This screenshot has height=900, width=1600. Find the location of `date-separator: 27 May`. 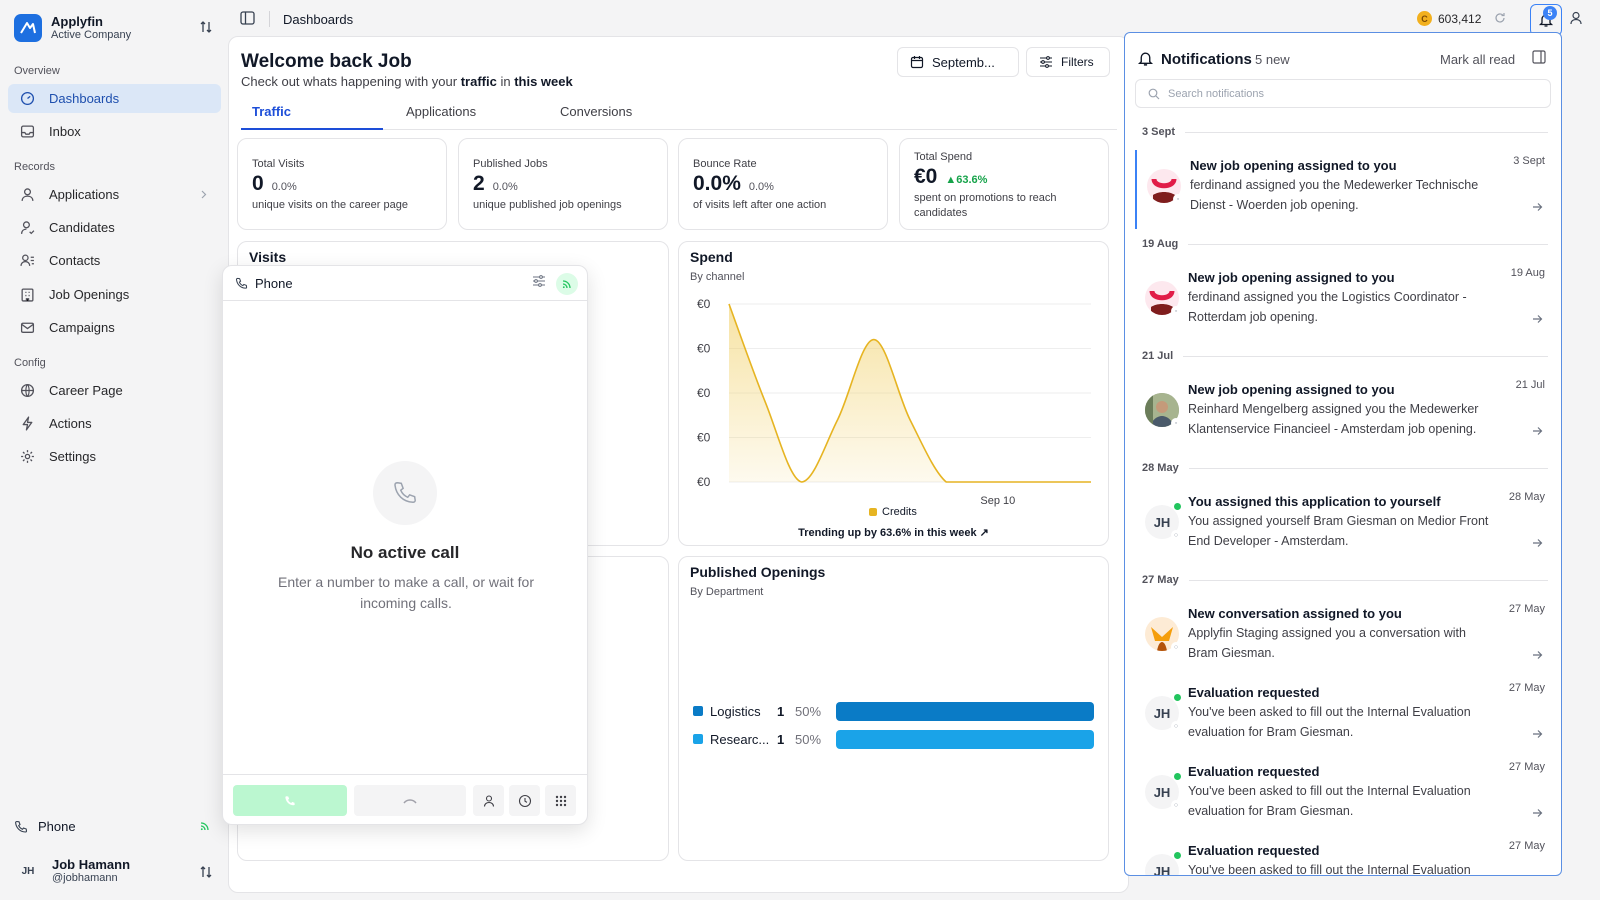

date-separator: 27 May is located at coordinates (1345, 580).